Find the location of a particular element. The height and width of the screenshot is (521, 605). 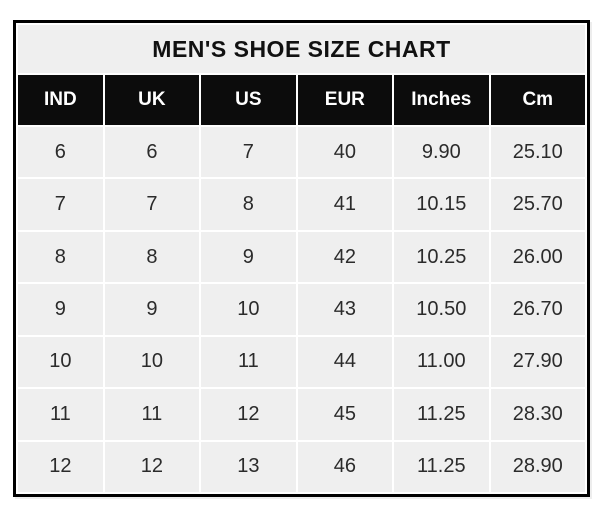

column-header-us: US is located at coordinates (248, 100).